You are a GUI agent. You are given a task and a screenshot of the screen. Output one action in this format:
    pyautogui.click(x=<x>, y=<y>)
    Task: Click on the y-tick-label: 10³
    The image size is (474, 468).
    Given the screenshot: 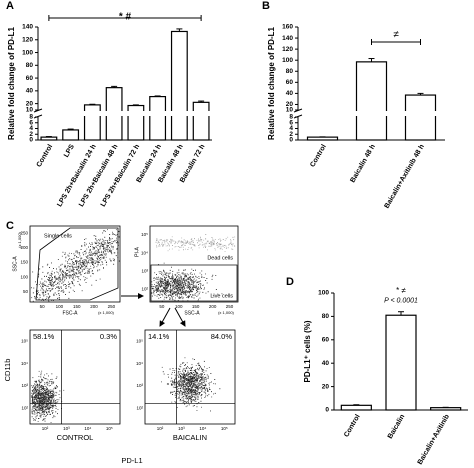 What is the action you would take?
    pyautogui.click(x=139, y=385)
    